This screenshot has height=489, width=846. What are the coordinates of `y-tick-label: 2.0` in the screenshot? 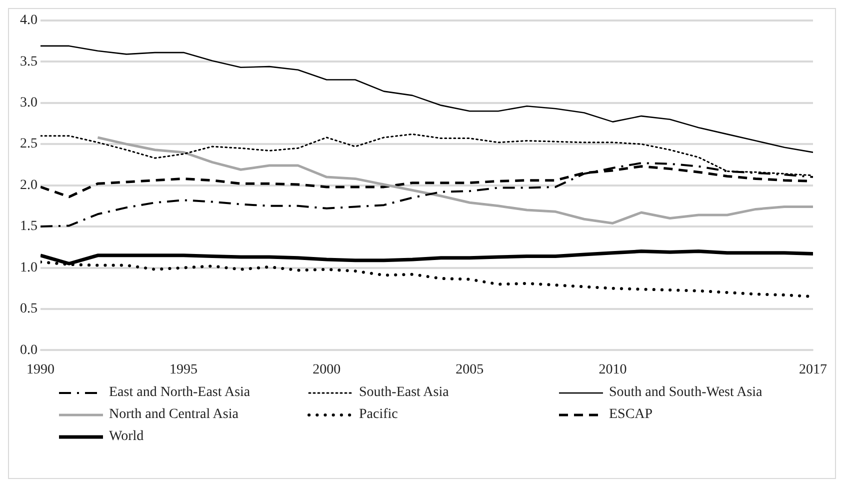 It's located at (29, 185).